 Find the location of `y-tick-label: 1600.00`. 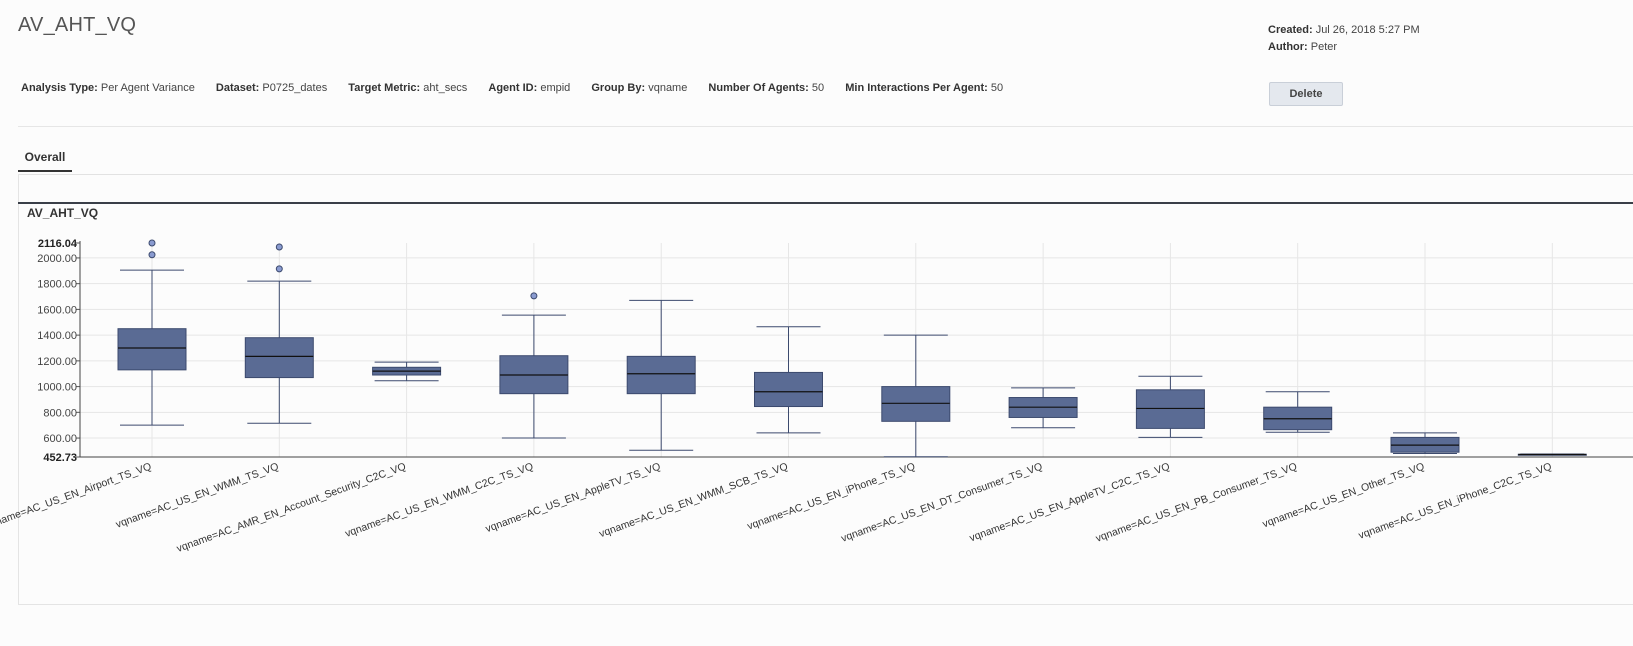

y-tick-label: 1600.00 is located at coordinates (57, 310).